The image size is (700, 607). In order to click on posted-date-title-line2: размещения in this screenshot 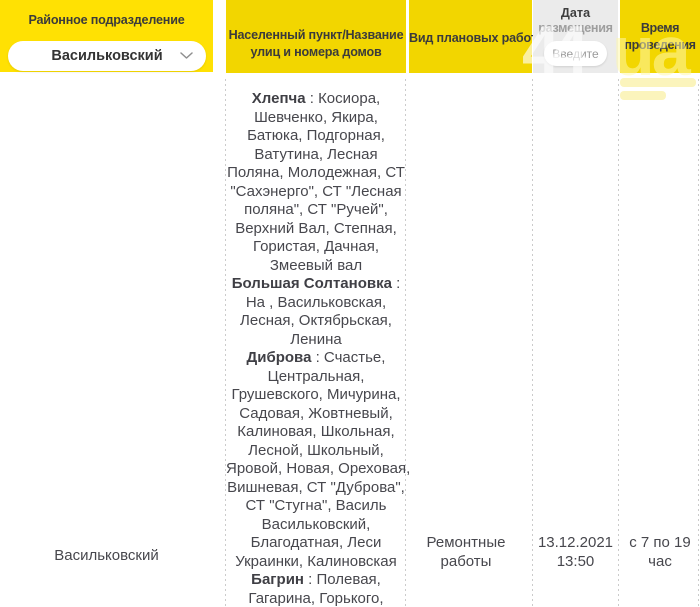, I will do `click(575, 28)`.